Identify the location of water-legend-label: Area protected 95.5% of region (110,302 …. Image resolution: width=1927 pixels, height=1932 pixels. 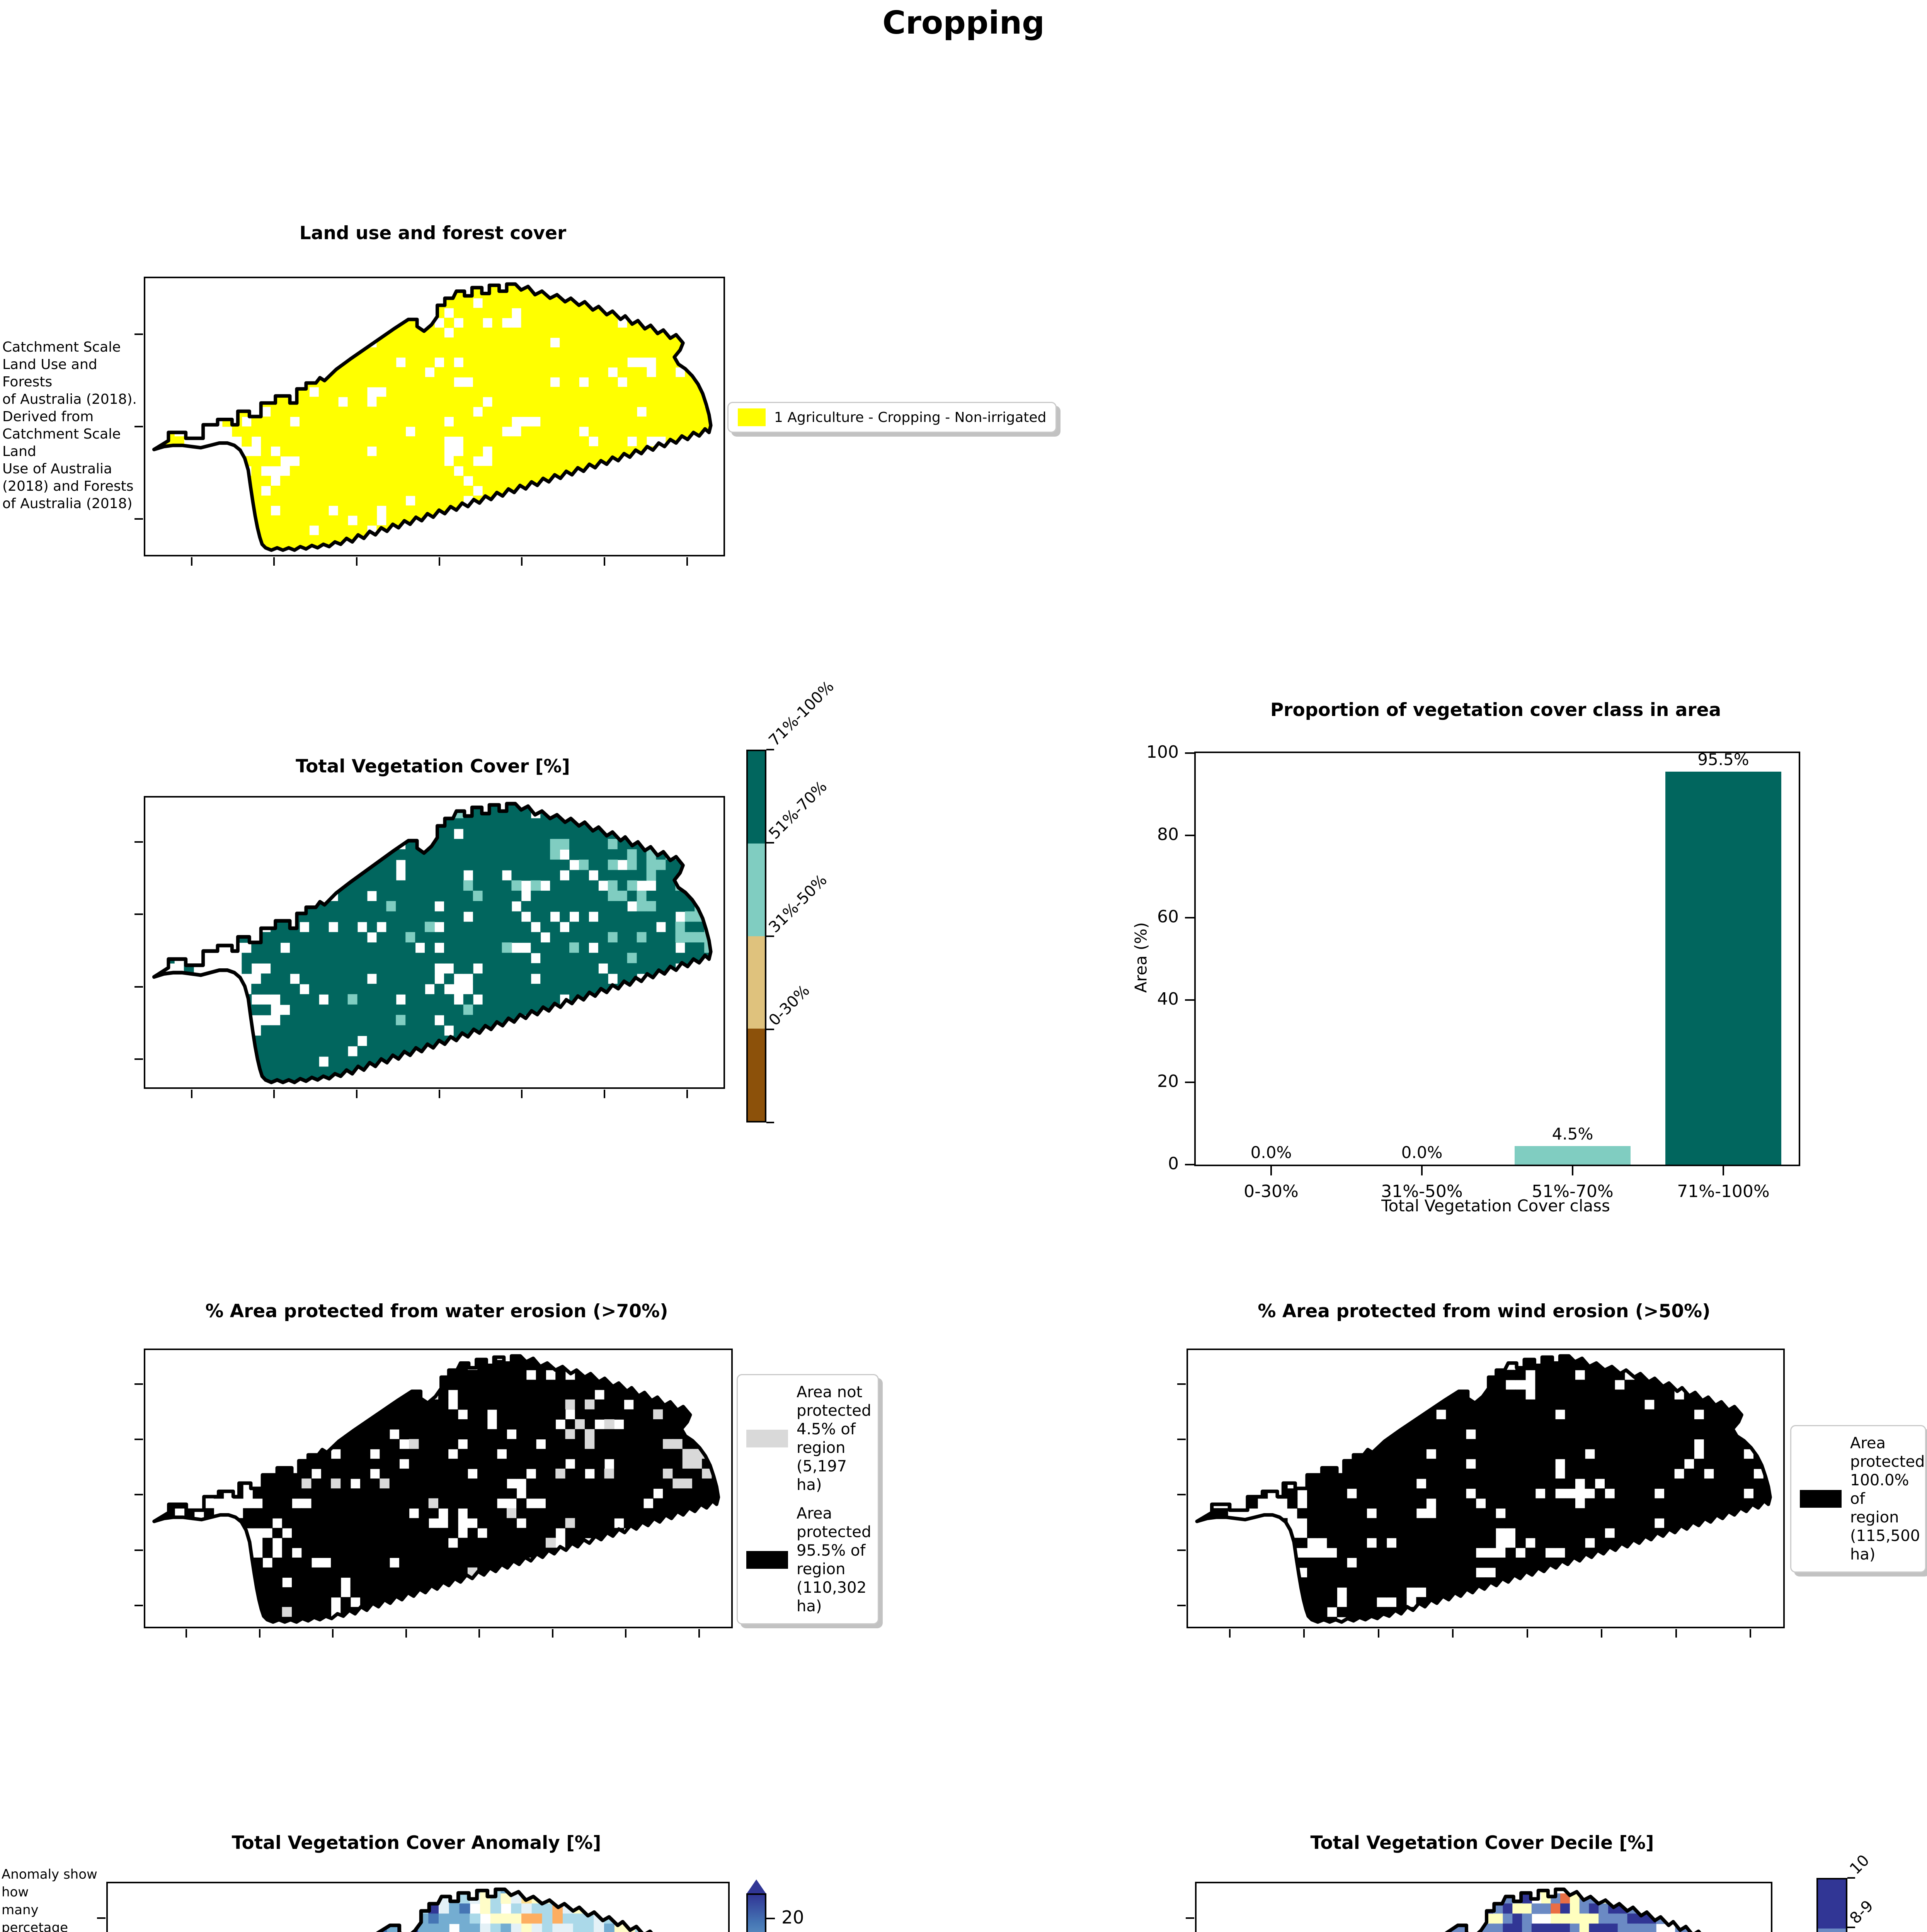
(835, 1560).